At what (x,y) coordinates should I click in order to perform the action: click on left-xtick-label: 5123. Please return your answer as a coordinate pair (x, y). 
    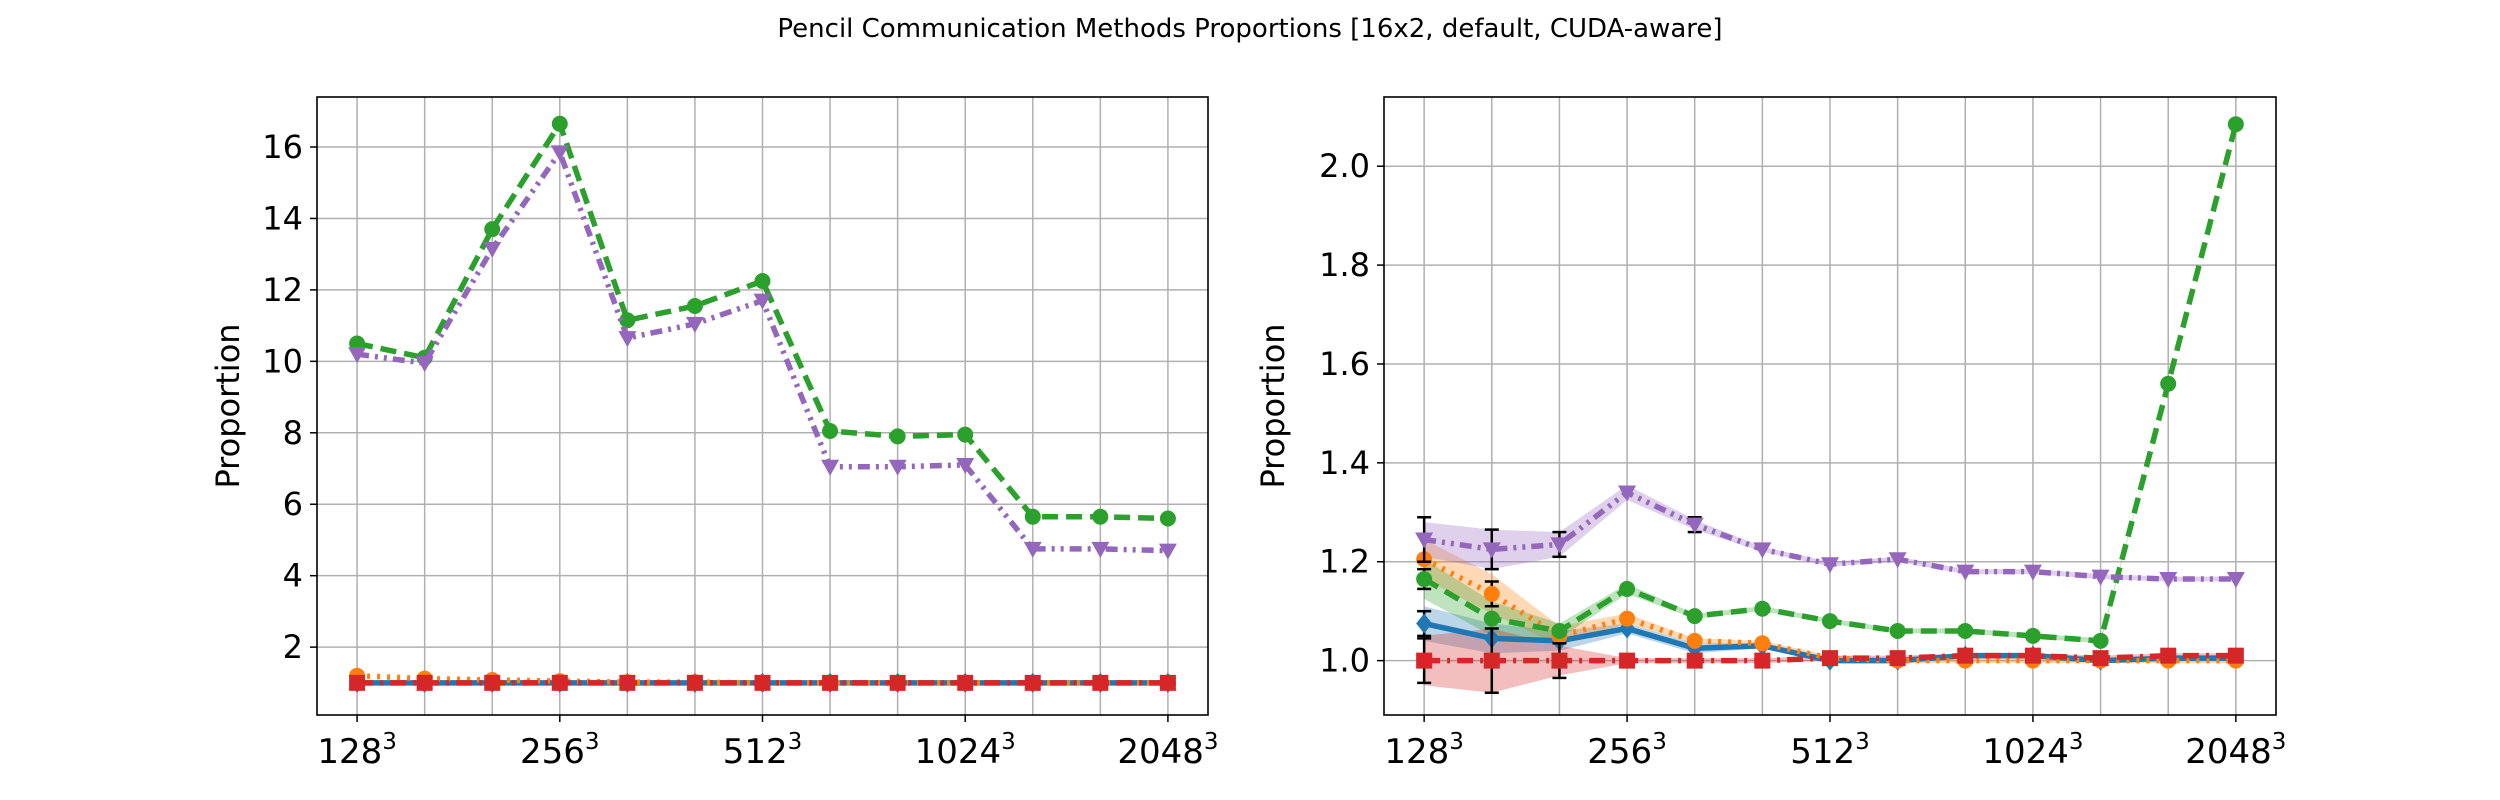
    Looking at the image, I should click on (763, 750).